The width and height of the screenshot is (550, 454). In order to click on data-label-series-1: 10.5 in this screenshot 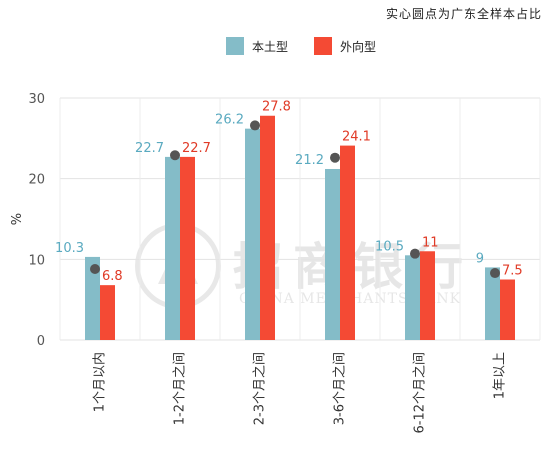, I will do `click(389, 246)`.